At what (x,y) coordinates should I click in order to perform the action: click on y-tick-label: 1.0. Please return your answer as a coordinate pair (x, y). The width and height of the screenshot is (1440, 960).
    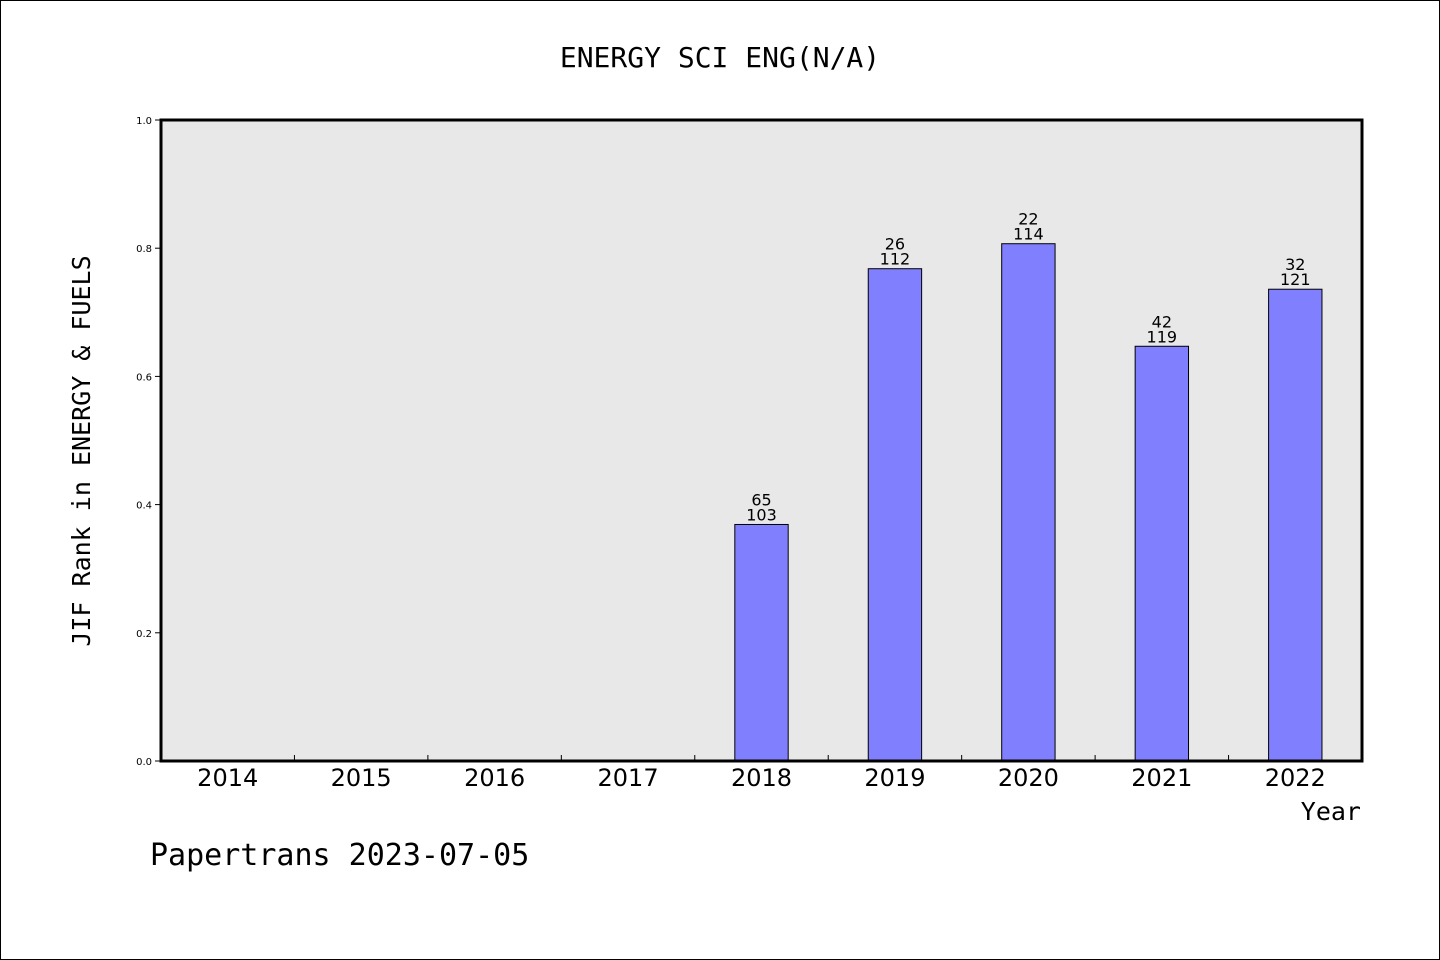
    Looking at the image, I should click on (144, 121).